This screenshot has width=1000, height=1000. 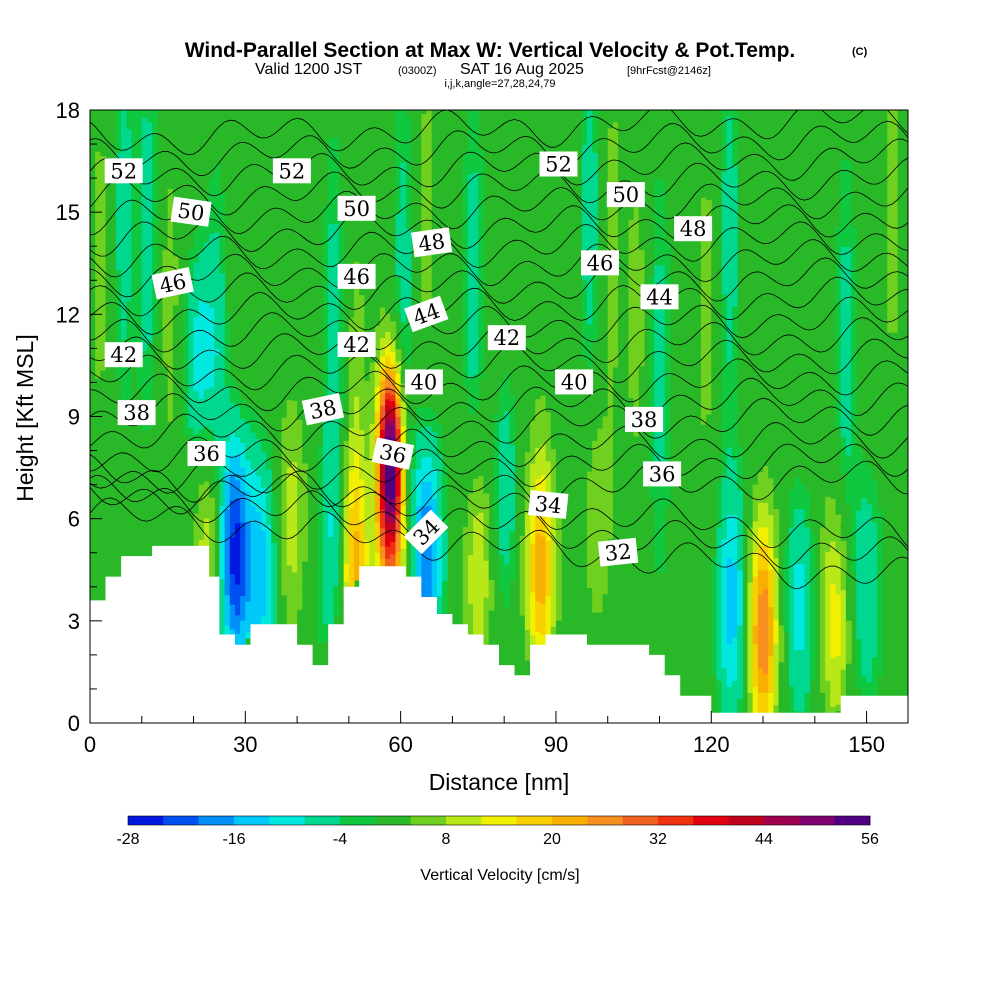 What do you see at coordinates (417, 71) in the screenshot?
I see `valid-time-utc: (0300Z)` at bounding box center [417, 71].